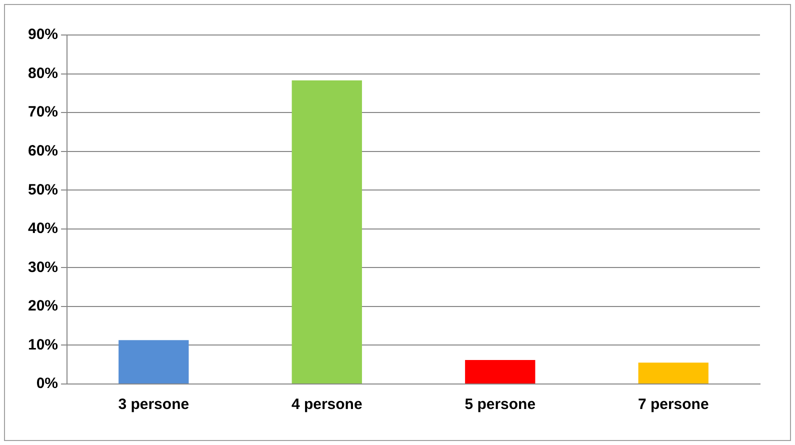 The width and height of the screenshot is (795, 445). Describe the element at coordinates (673, 405) in the screenshot. I see `x-tick-label: 7 persone` at that location.